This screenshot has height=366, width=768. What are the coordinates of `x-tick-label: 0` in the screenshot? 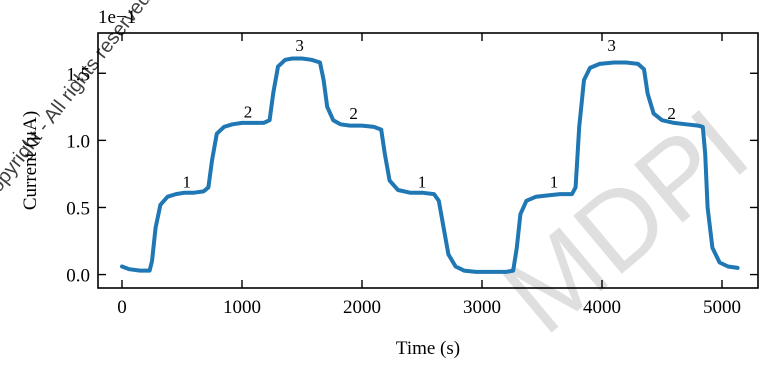 It's located at (122, 307).